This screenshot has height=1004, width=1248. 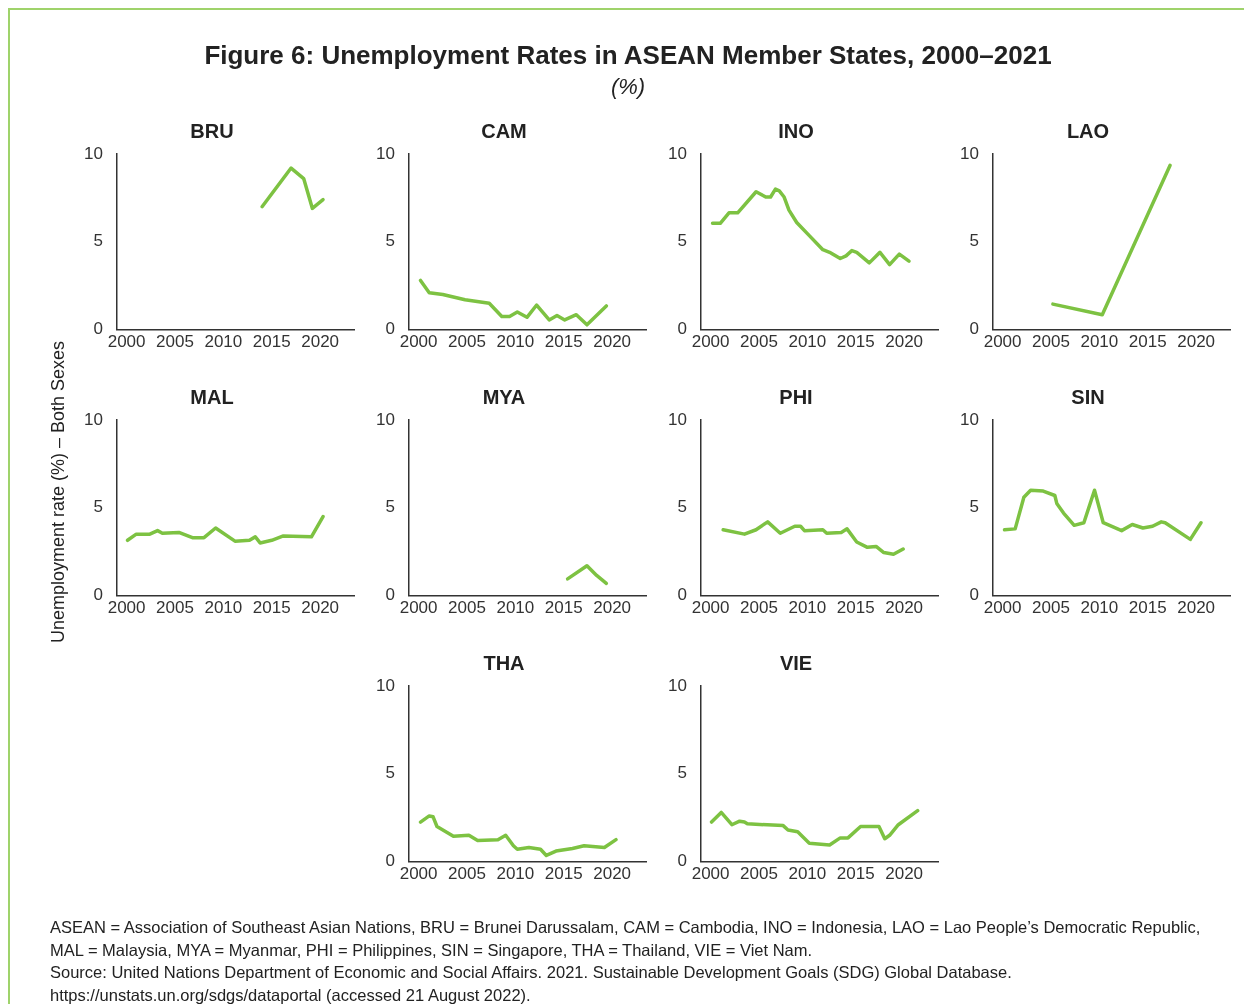 I want to click on chart-title: THA, so click(x=504, y=662).